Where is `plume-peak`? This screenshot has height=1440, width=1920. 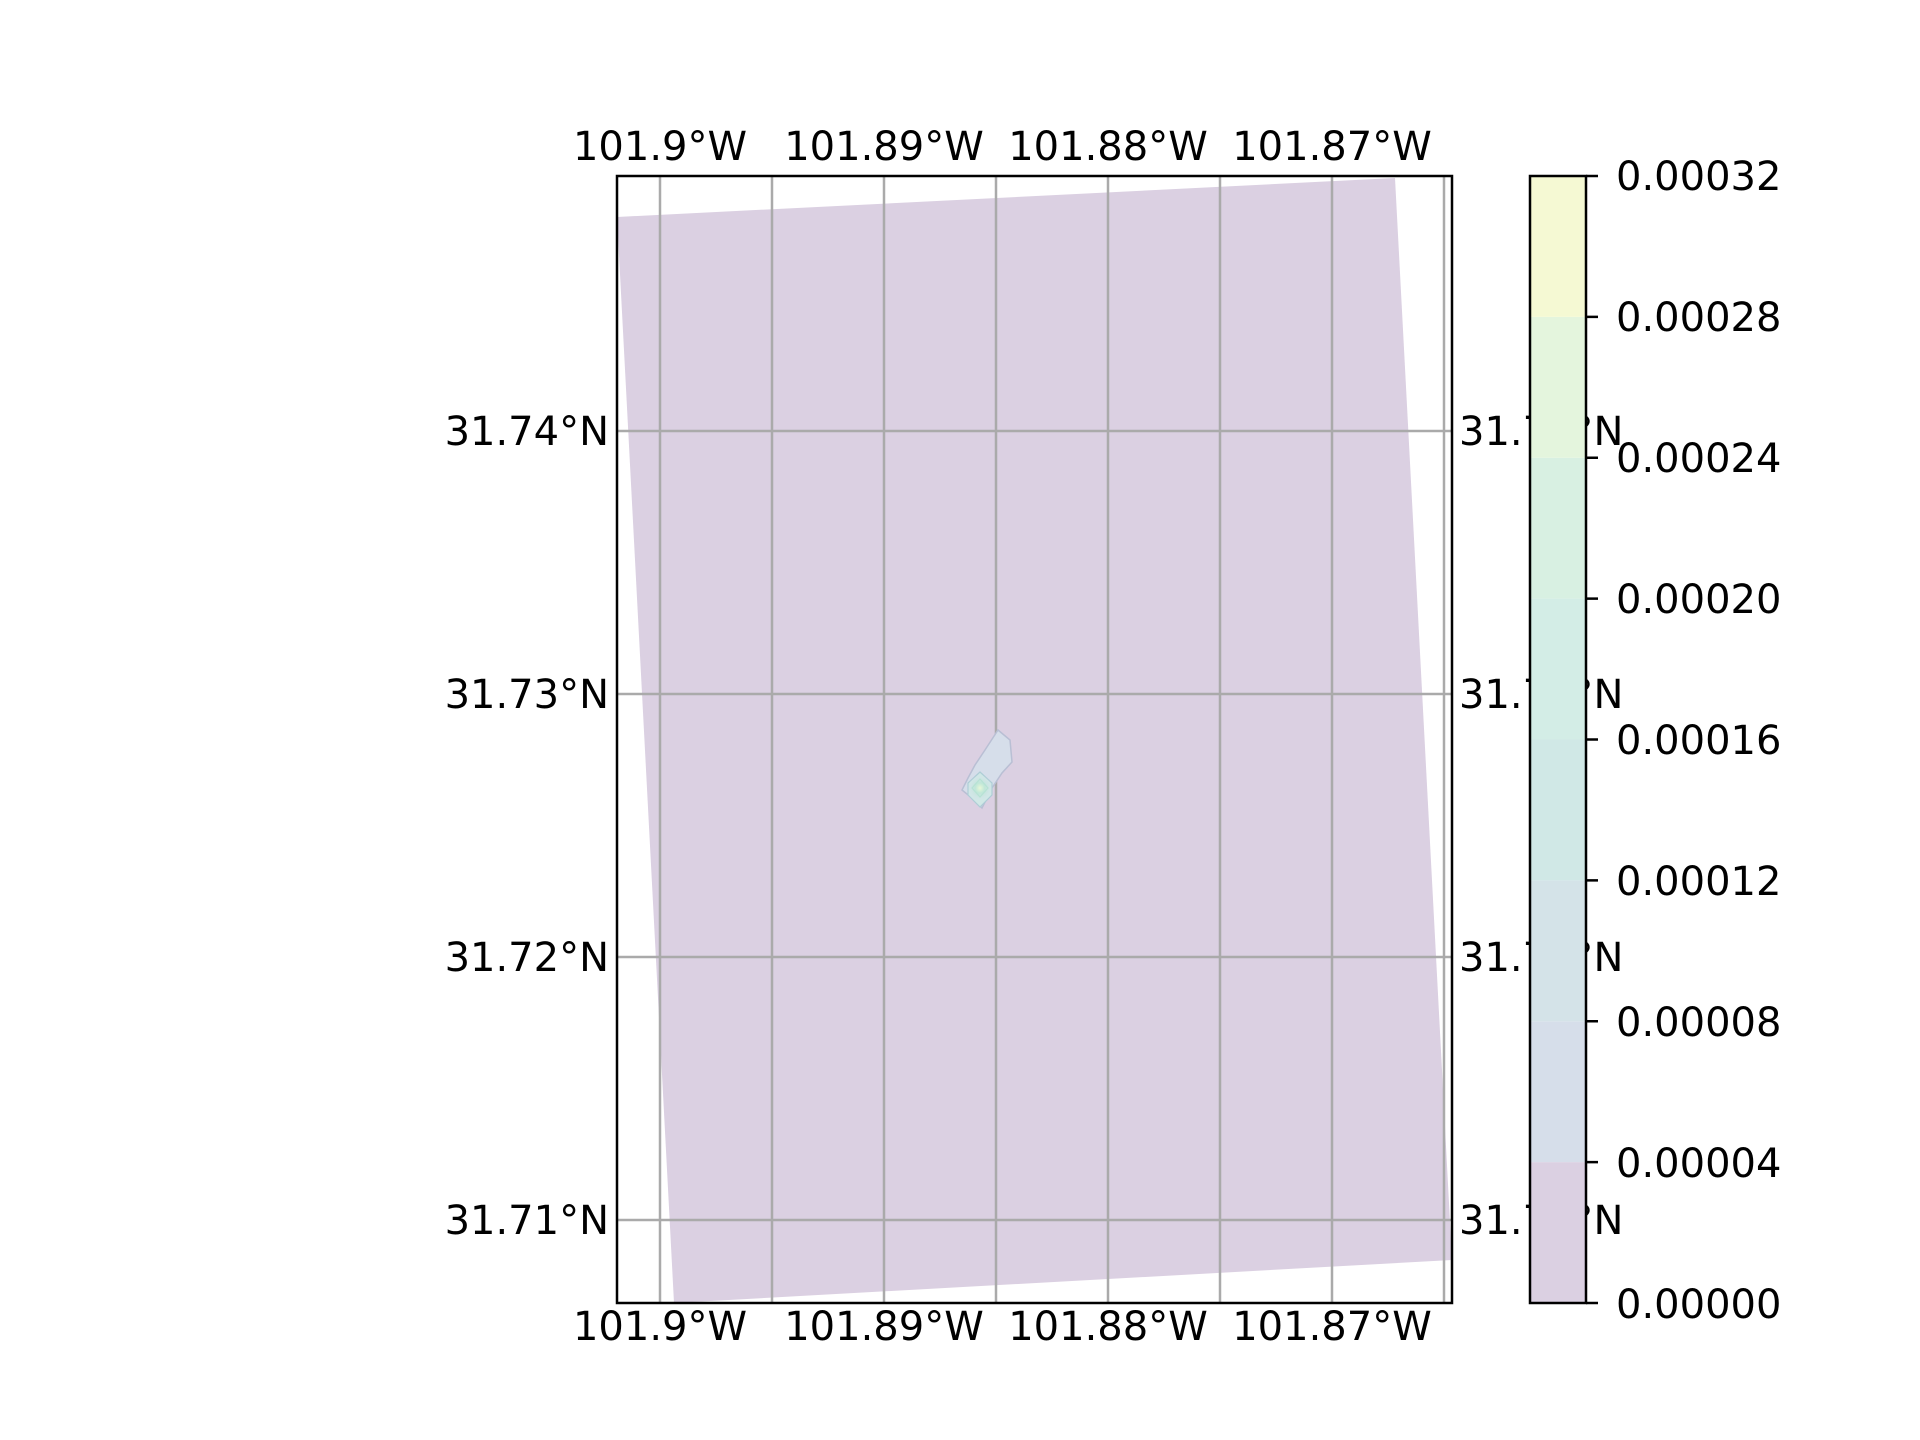
plume-peak is located at coordinates (980, 788).